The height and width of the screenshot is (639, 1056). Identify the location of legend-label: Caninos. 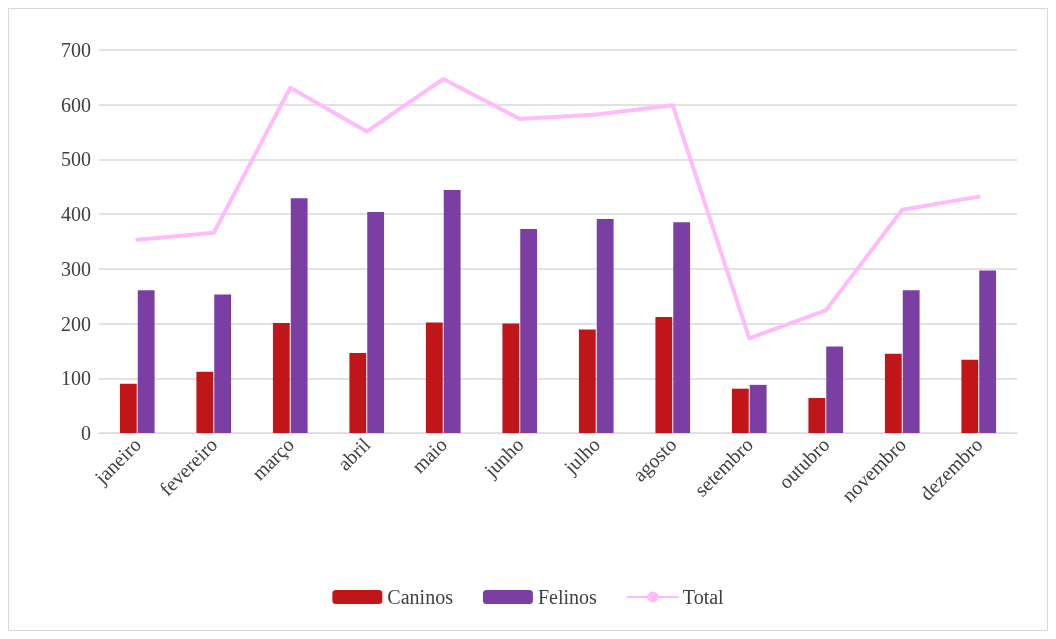
(420, 597).